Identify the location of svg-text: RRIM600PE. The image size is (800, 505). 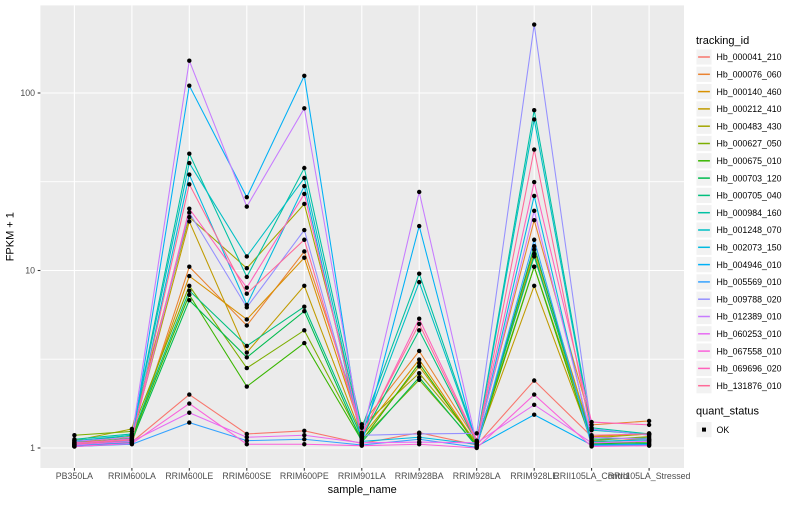
(304, 476).